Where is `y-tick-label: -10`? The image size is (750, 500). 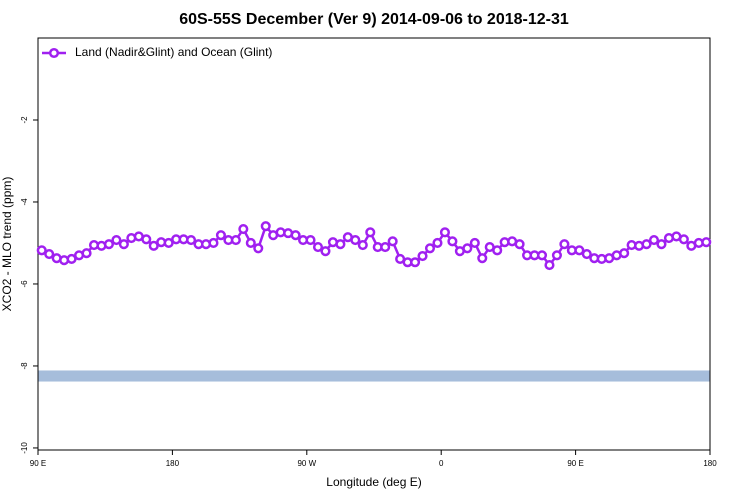
y-tick-label: -10 is located at coordinates (24, 448).